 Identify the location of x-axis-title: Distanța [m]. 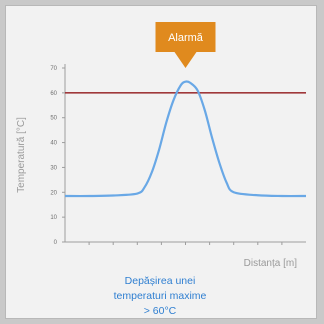
(271, 263).